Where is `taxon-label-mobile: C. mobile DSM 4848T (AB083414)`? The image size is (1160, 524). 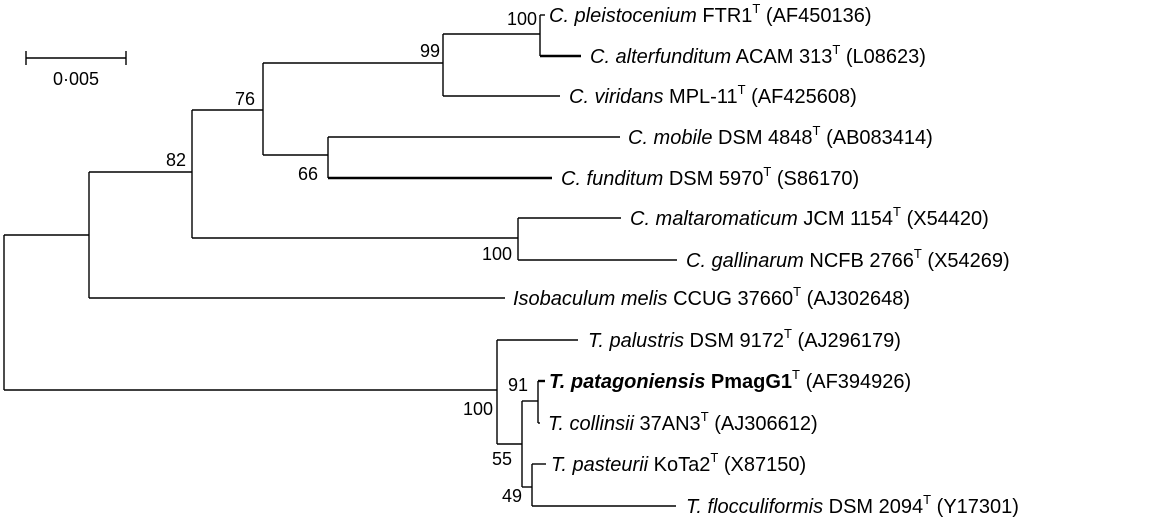
taxon-label-mobile: C. mobile DSM 4848T (AB083414) is located at coordinates (780, 136).